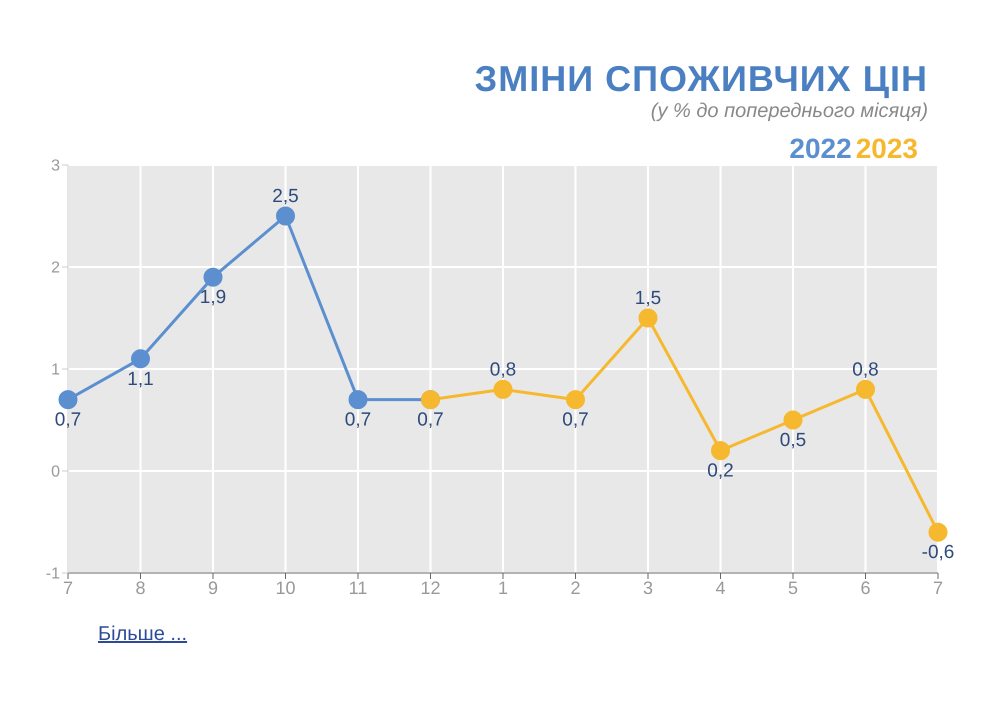  I want to click on data-label: 2,5, so click(285, 196).